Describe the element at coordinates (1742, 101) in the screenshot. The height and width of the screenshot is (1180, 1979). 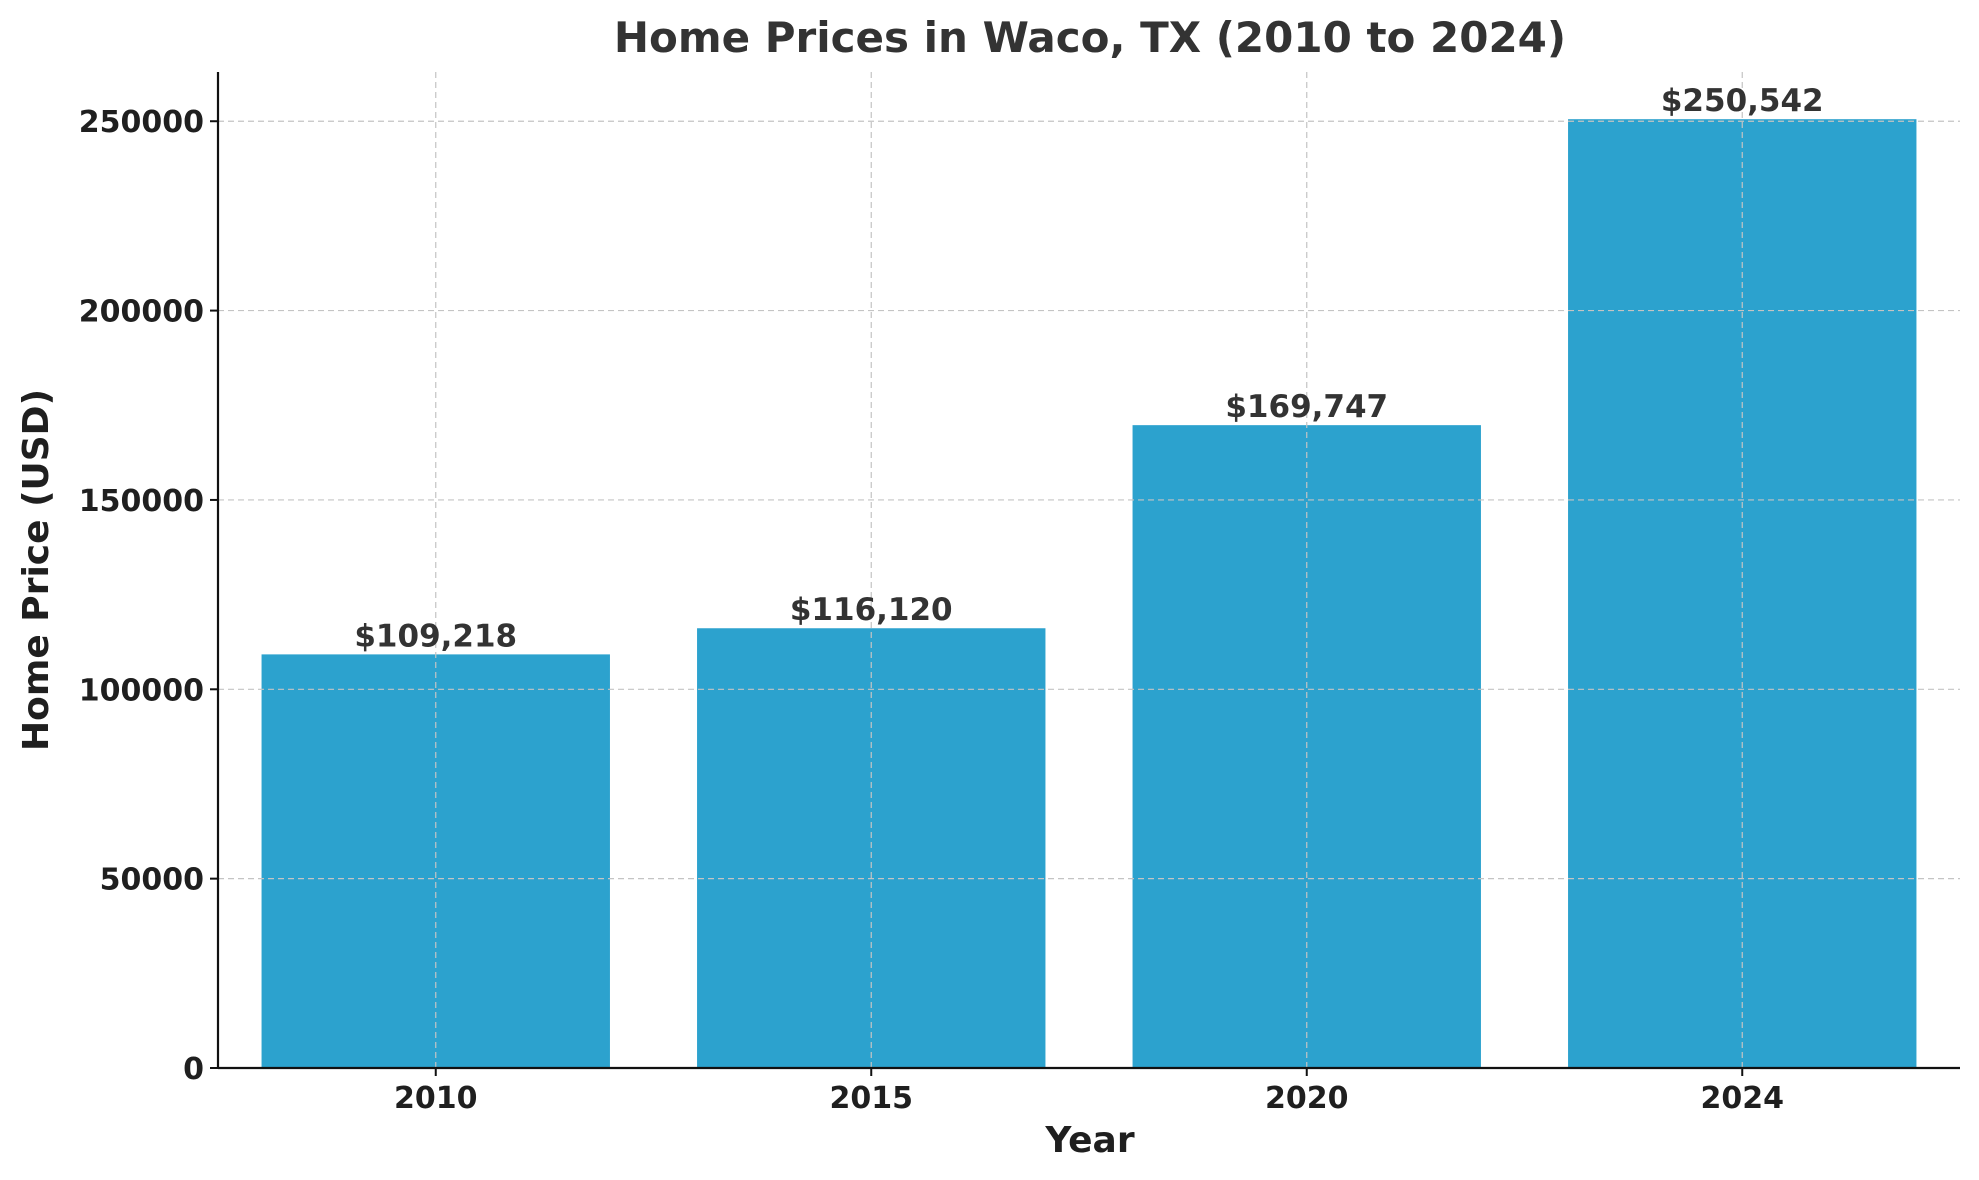
I see `data-label-2024: $250,542` at that location.